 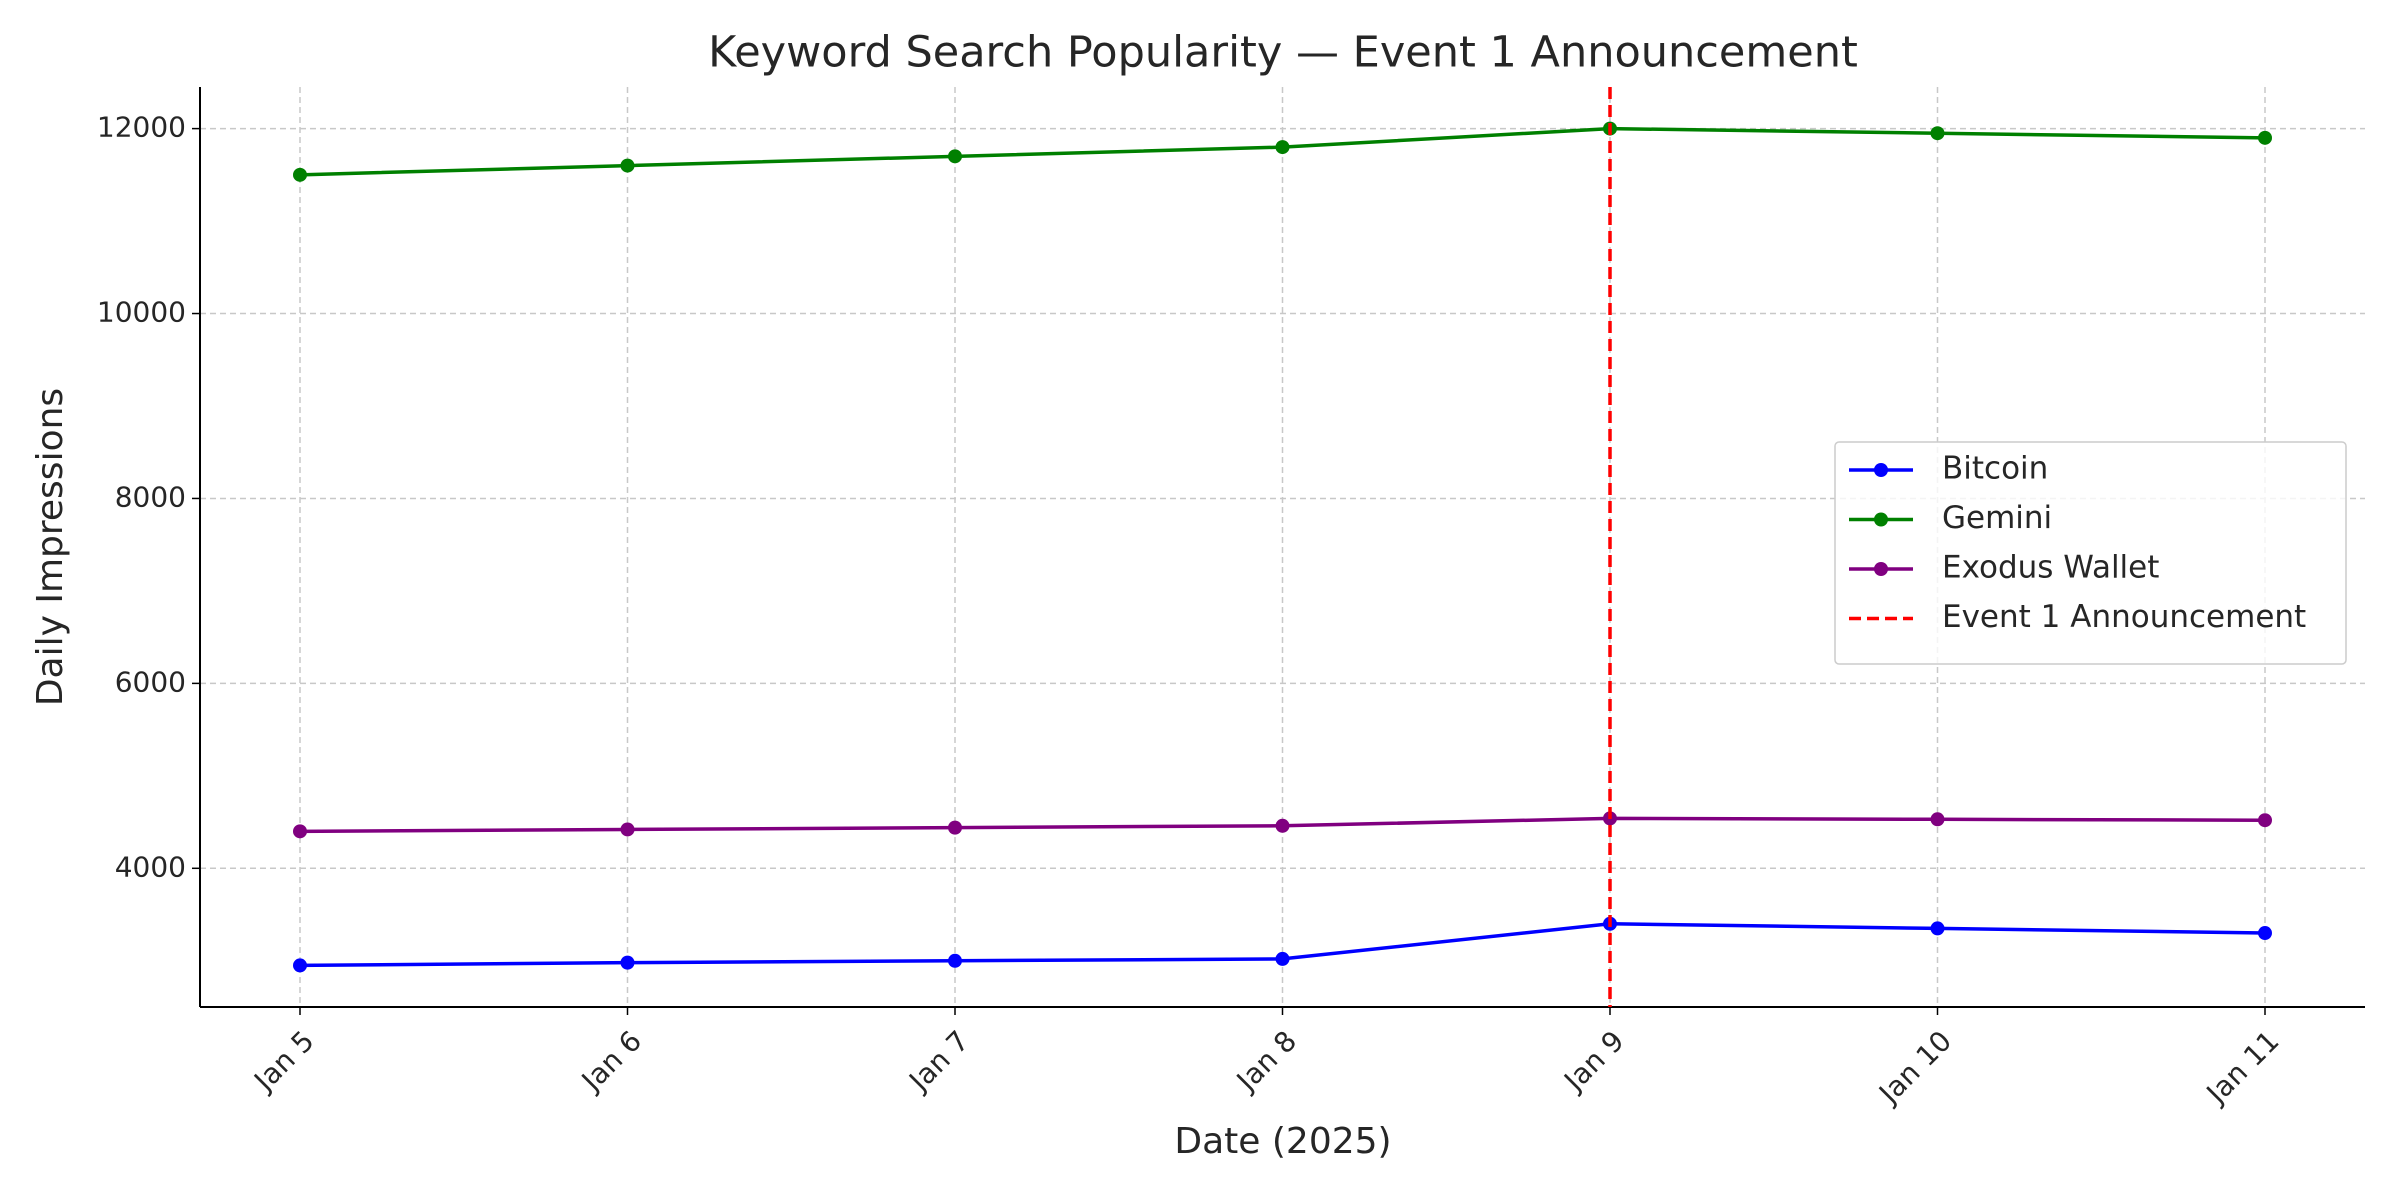 I want to click on x-axis-label: Date (2025), so click(x=1282, y=1141).